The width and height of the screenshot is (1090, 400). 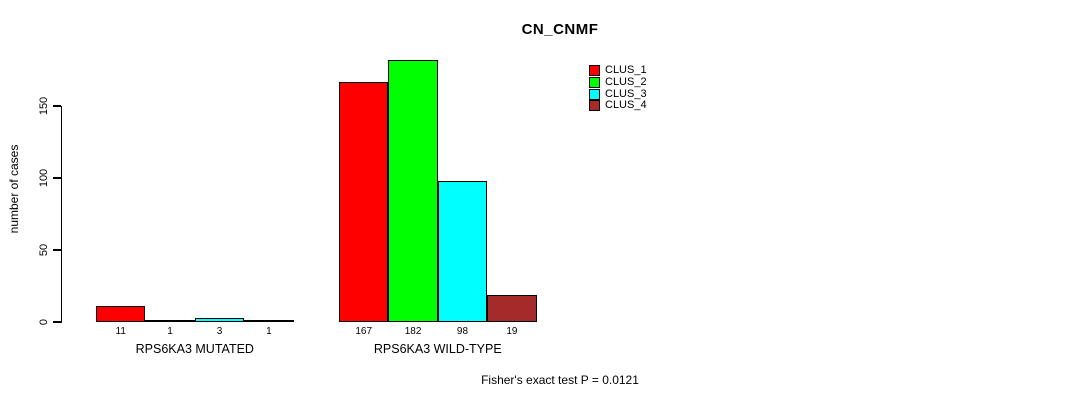 What do you see at coordinates (512, 331) in the screenshot?
I see `bar-value-label: 19` at bounding box center [512, 331].